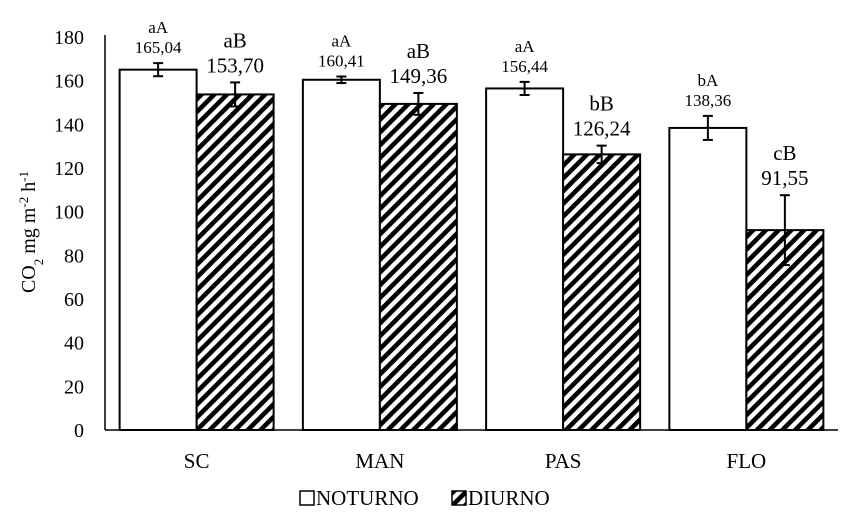  Describe the element at coordinates (69, 125) in the screenshot. I see `y-tick-label: 140` at that location.